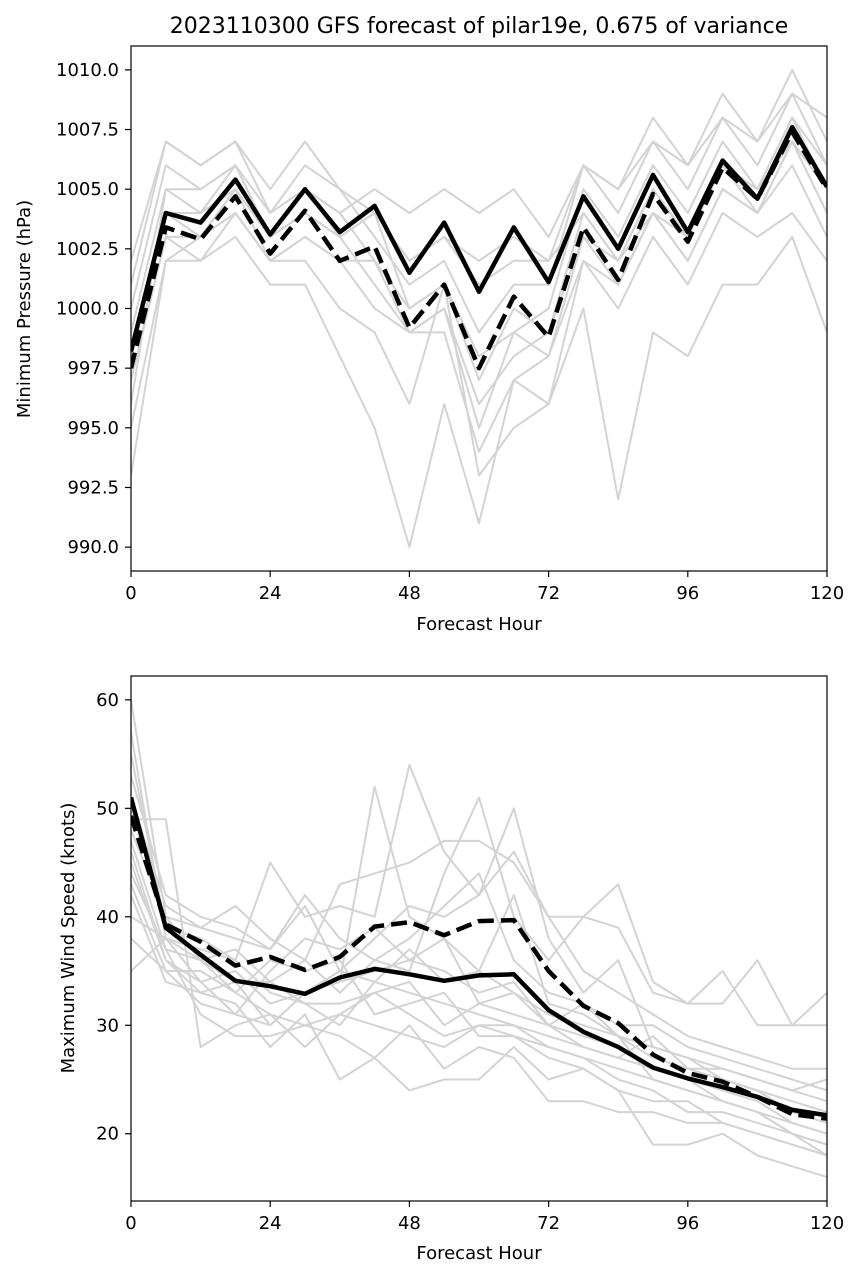 The width and height of the screenshot is (863, 1279). I want to click on y-tick-label: 1005.0, so click(87, 189).